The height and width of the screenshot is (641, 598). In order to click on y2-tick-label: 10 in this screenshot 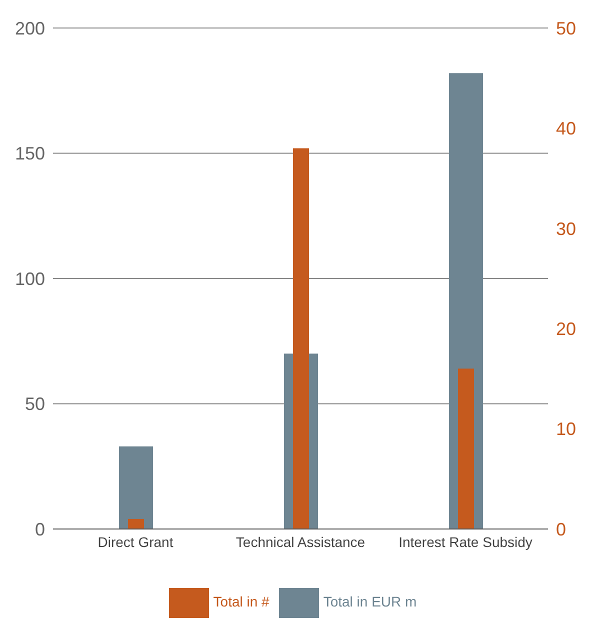, I will do `click(566, 429)`.